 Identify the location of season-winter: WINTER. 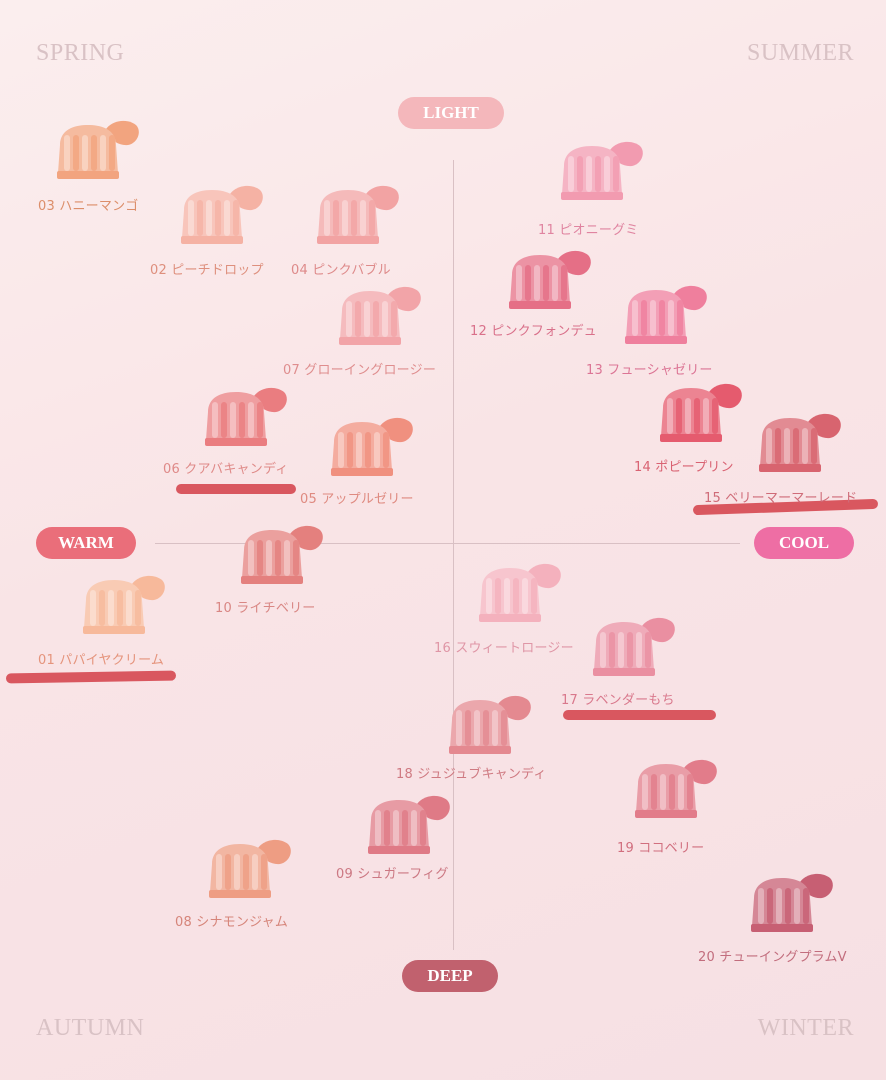
(805, 1028).